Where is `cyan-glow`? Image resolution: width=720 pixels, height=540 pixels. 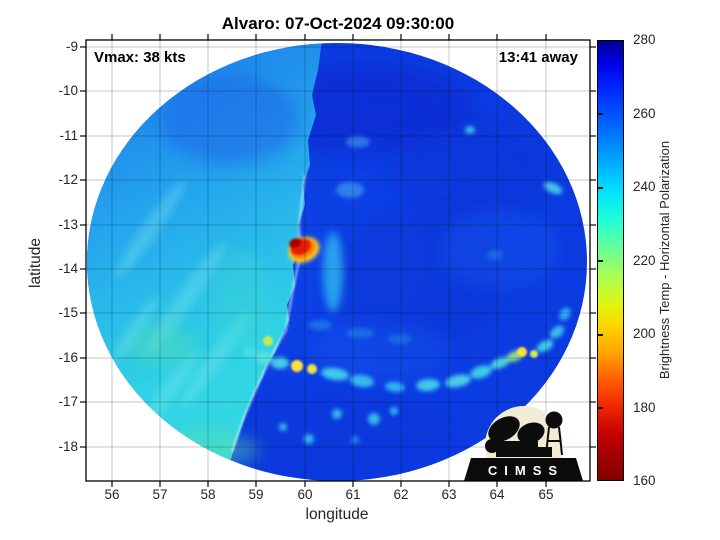
cyan-glow is located at coordinates (333, 272).